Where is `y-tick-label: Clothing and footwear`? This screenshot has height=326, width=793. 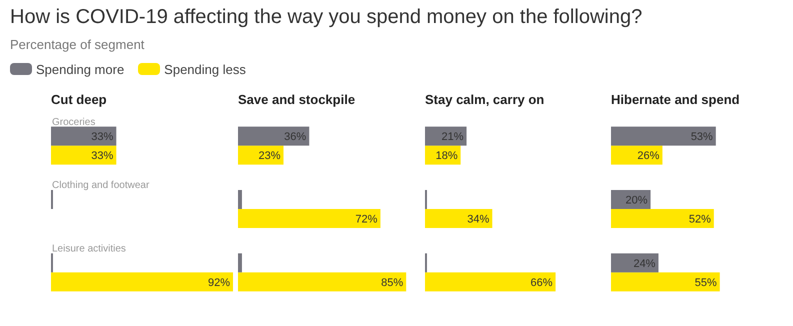 y-tick-label: Clothing and footwear is located at coordinates (101, 186).